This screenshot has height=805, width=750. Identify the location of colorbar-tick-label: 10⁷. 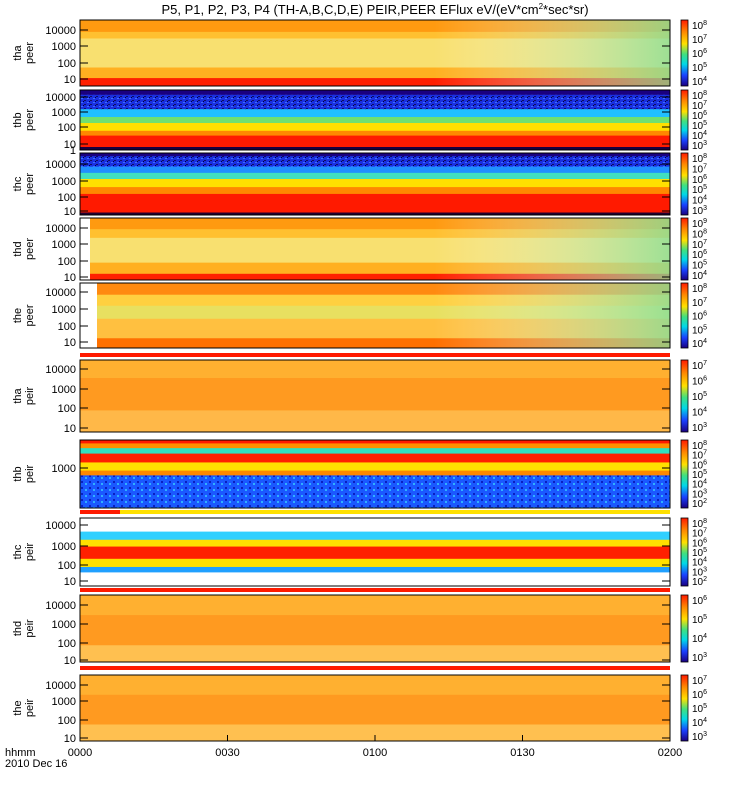
(699, 681).